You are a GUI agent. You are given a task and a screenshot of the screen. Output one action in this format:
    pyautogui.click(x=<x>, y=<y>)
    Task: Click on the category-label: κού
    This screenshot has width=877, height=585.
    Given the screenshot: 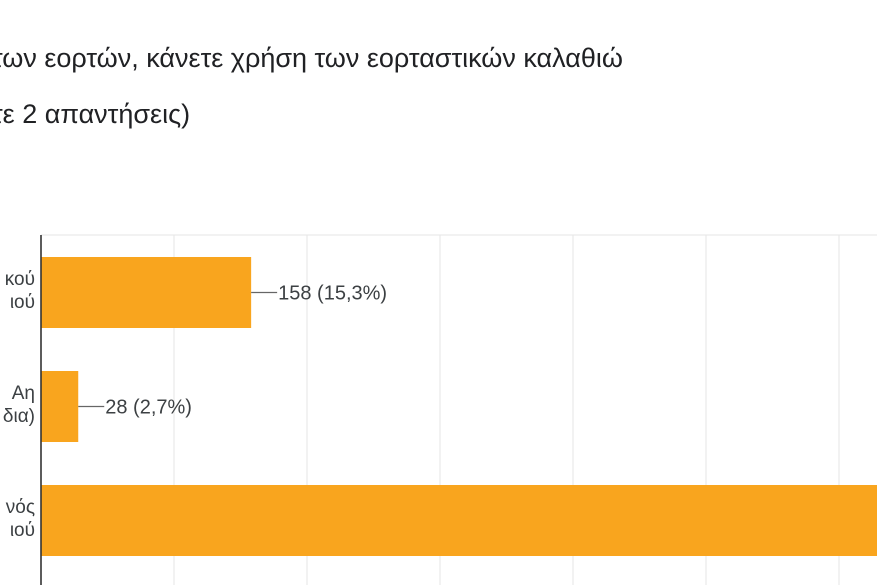 What is the action you would take?
    pyautogui.click(x=20, y=279)
    